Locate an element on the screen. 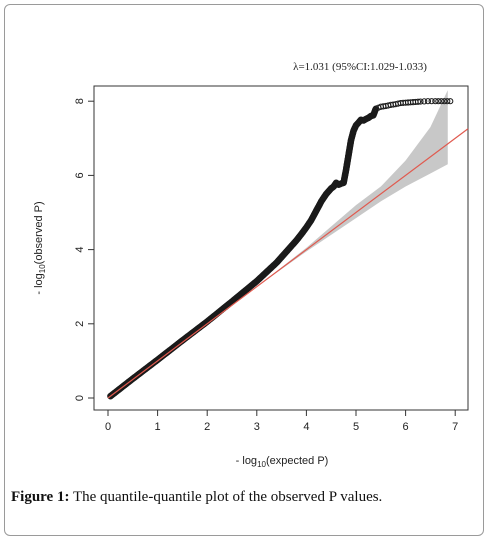 The height and width of the screenshot is (541, 490). x-tick-label: 2 is located at coordinates (207, 427).